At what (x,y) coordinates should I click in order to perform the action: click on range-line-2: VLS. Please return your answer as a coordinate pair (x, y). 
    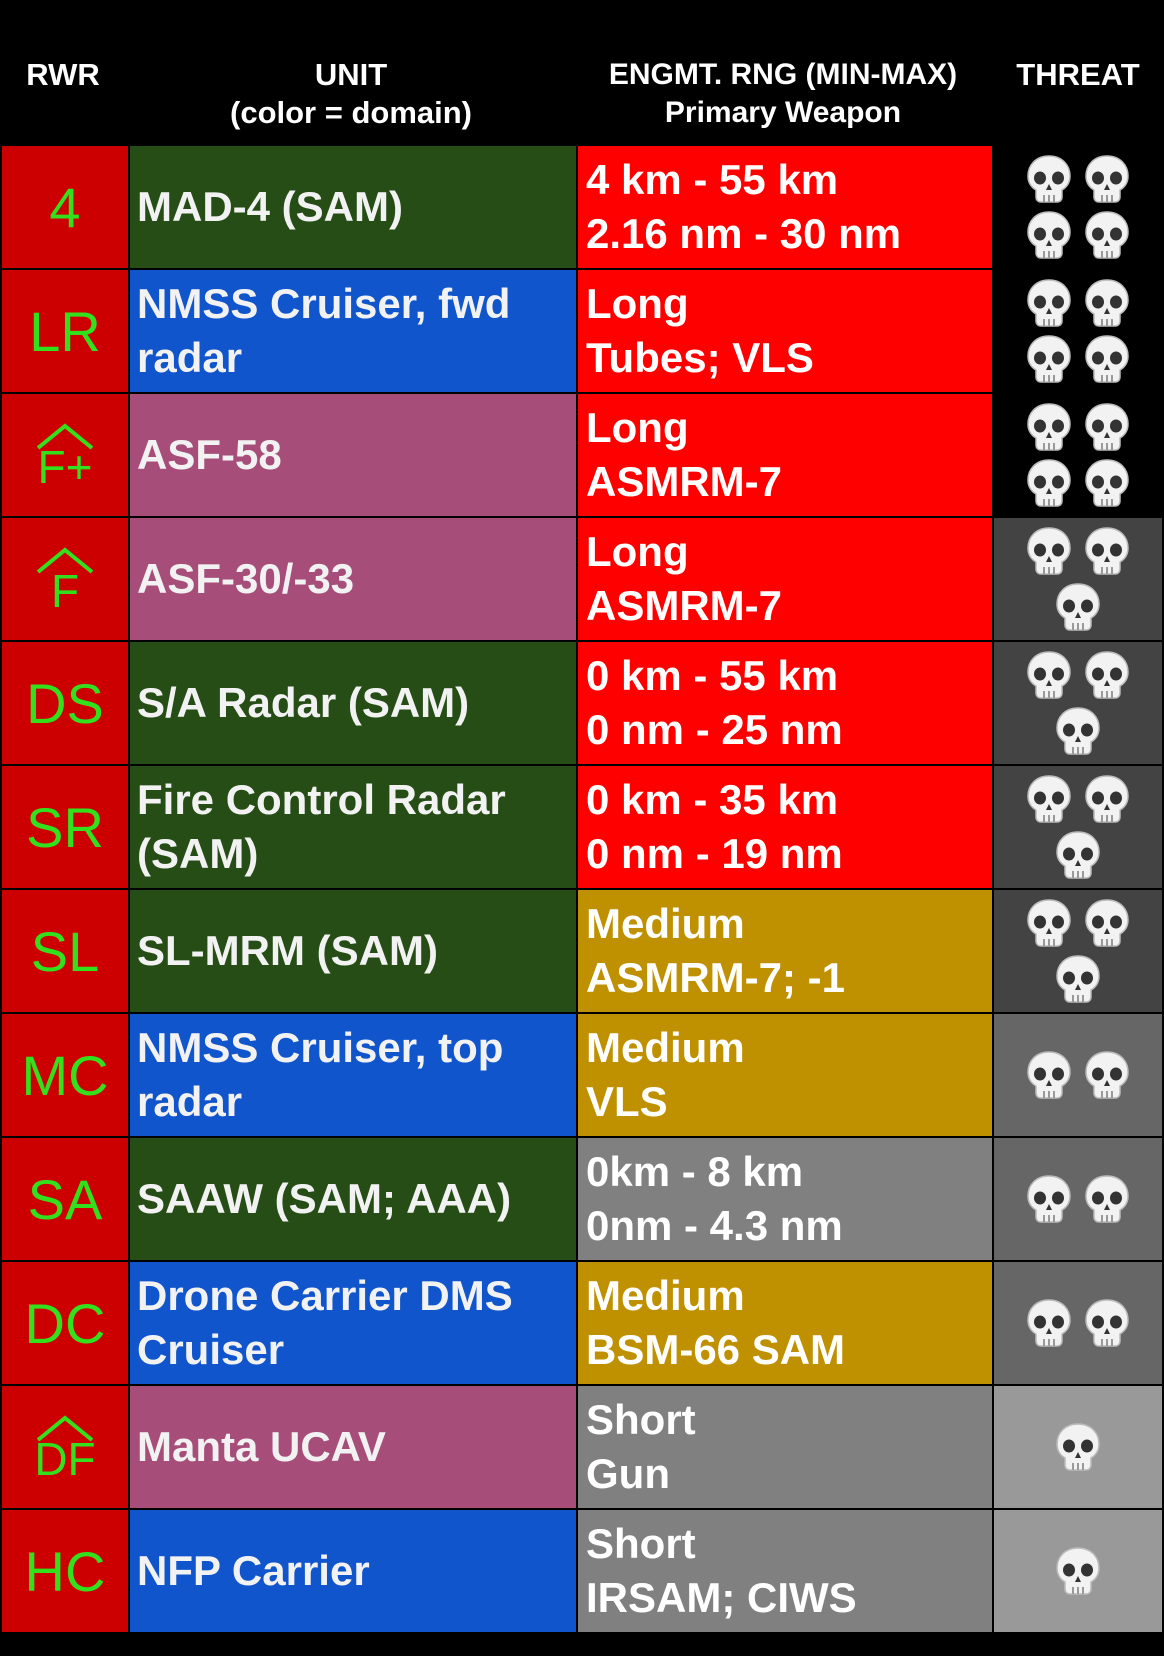
    Looking at the image, I should click on (627, 1101).